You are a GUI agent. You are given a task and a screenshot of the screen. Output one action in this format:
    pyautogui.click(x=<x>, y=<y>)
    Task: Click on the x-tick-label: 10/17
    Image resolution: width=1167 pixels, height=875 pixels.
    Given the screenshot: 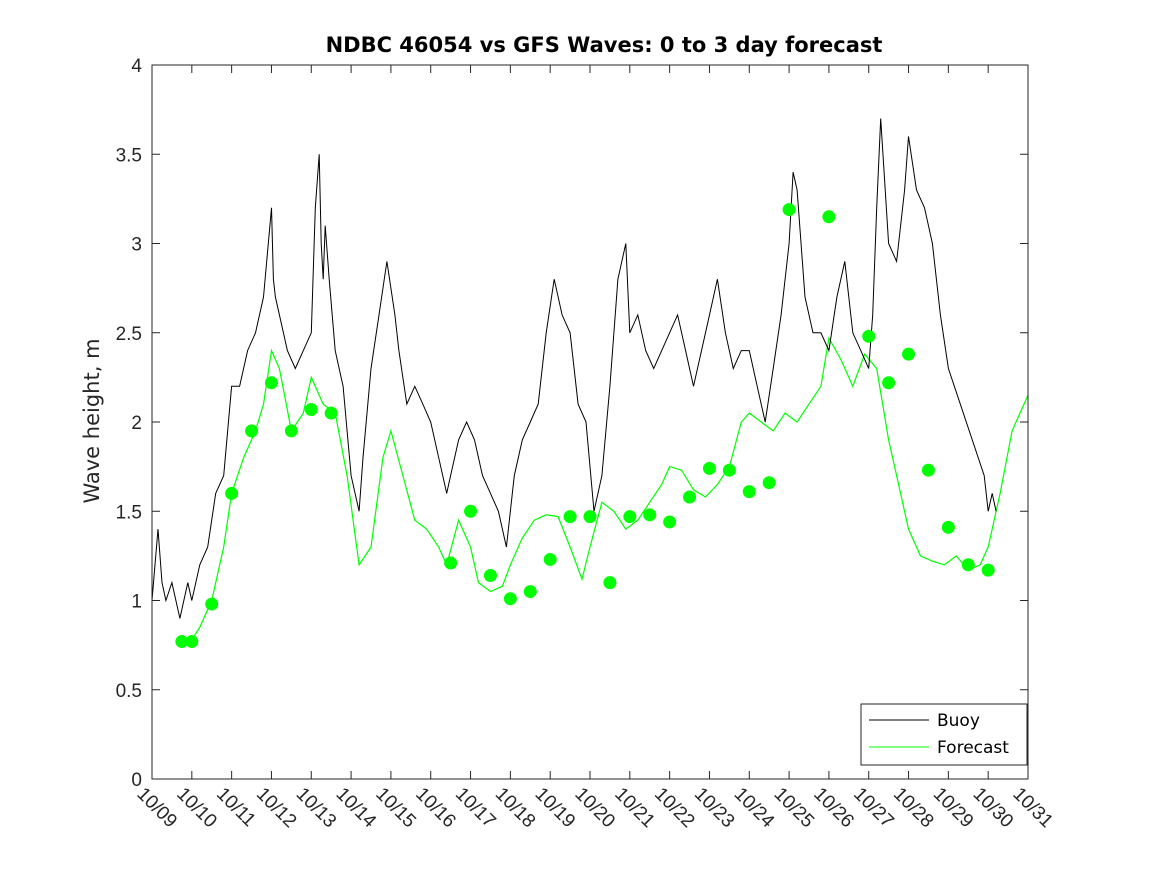 What is the action you would take?
    pyautogui.click(x=475, y=808)
    